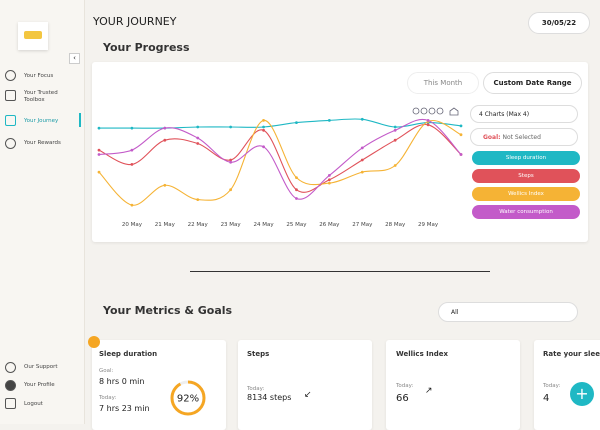 The image size is (600, 430). I want to click on card-title: Wellics Index, so click(422, 354).